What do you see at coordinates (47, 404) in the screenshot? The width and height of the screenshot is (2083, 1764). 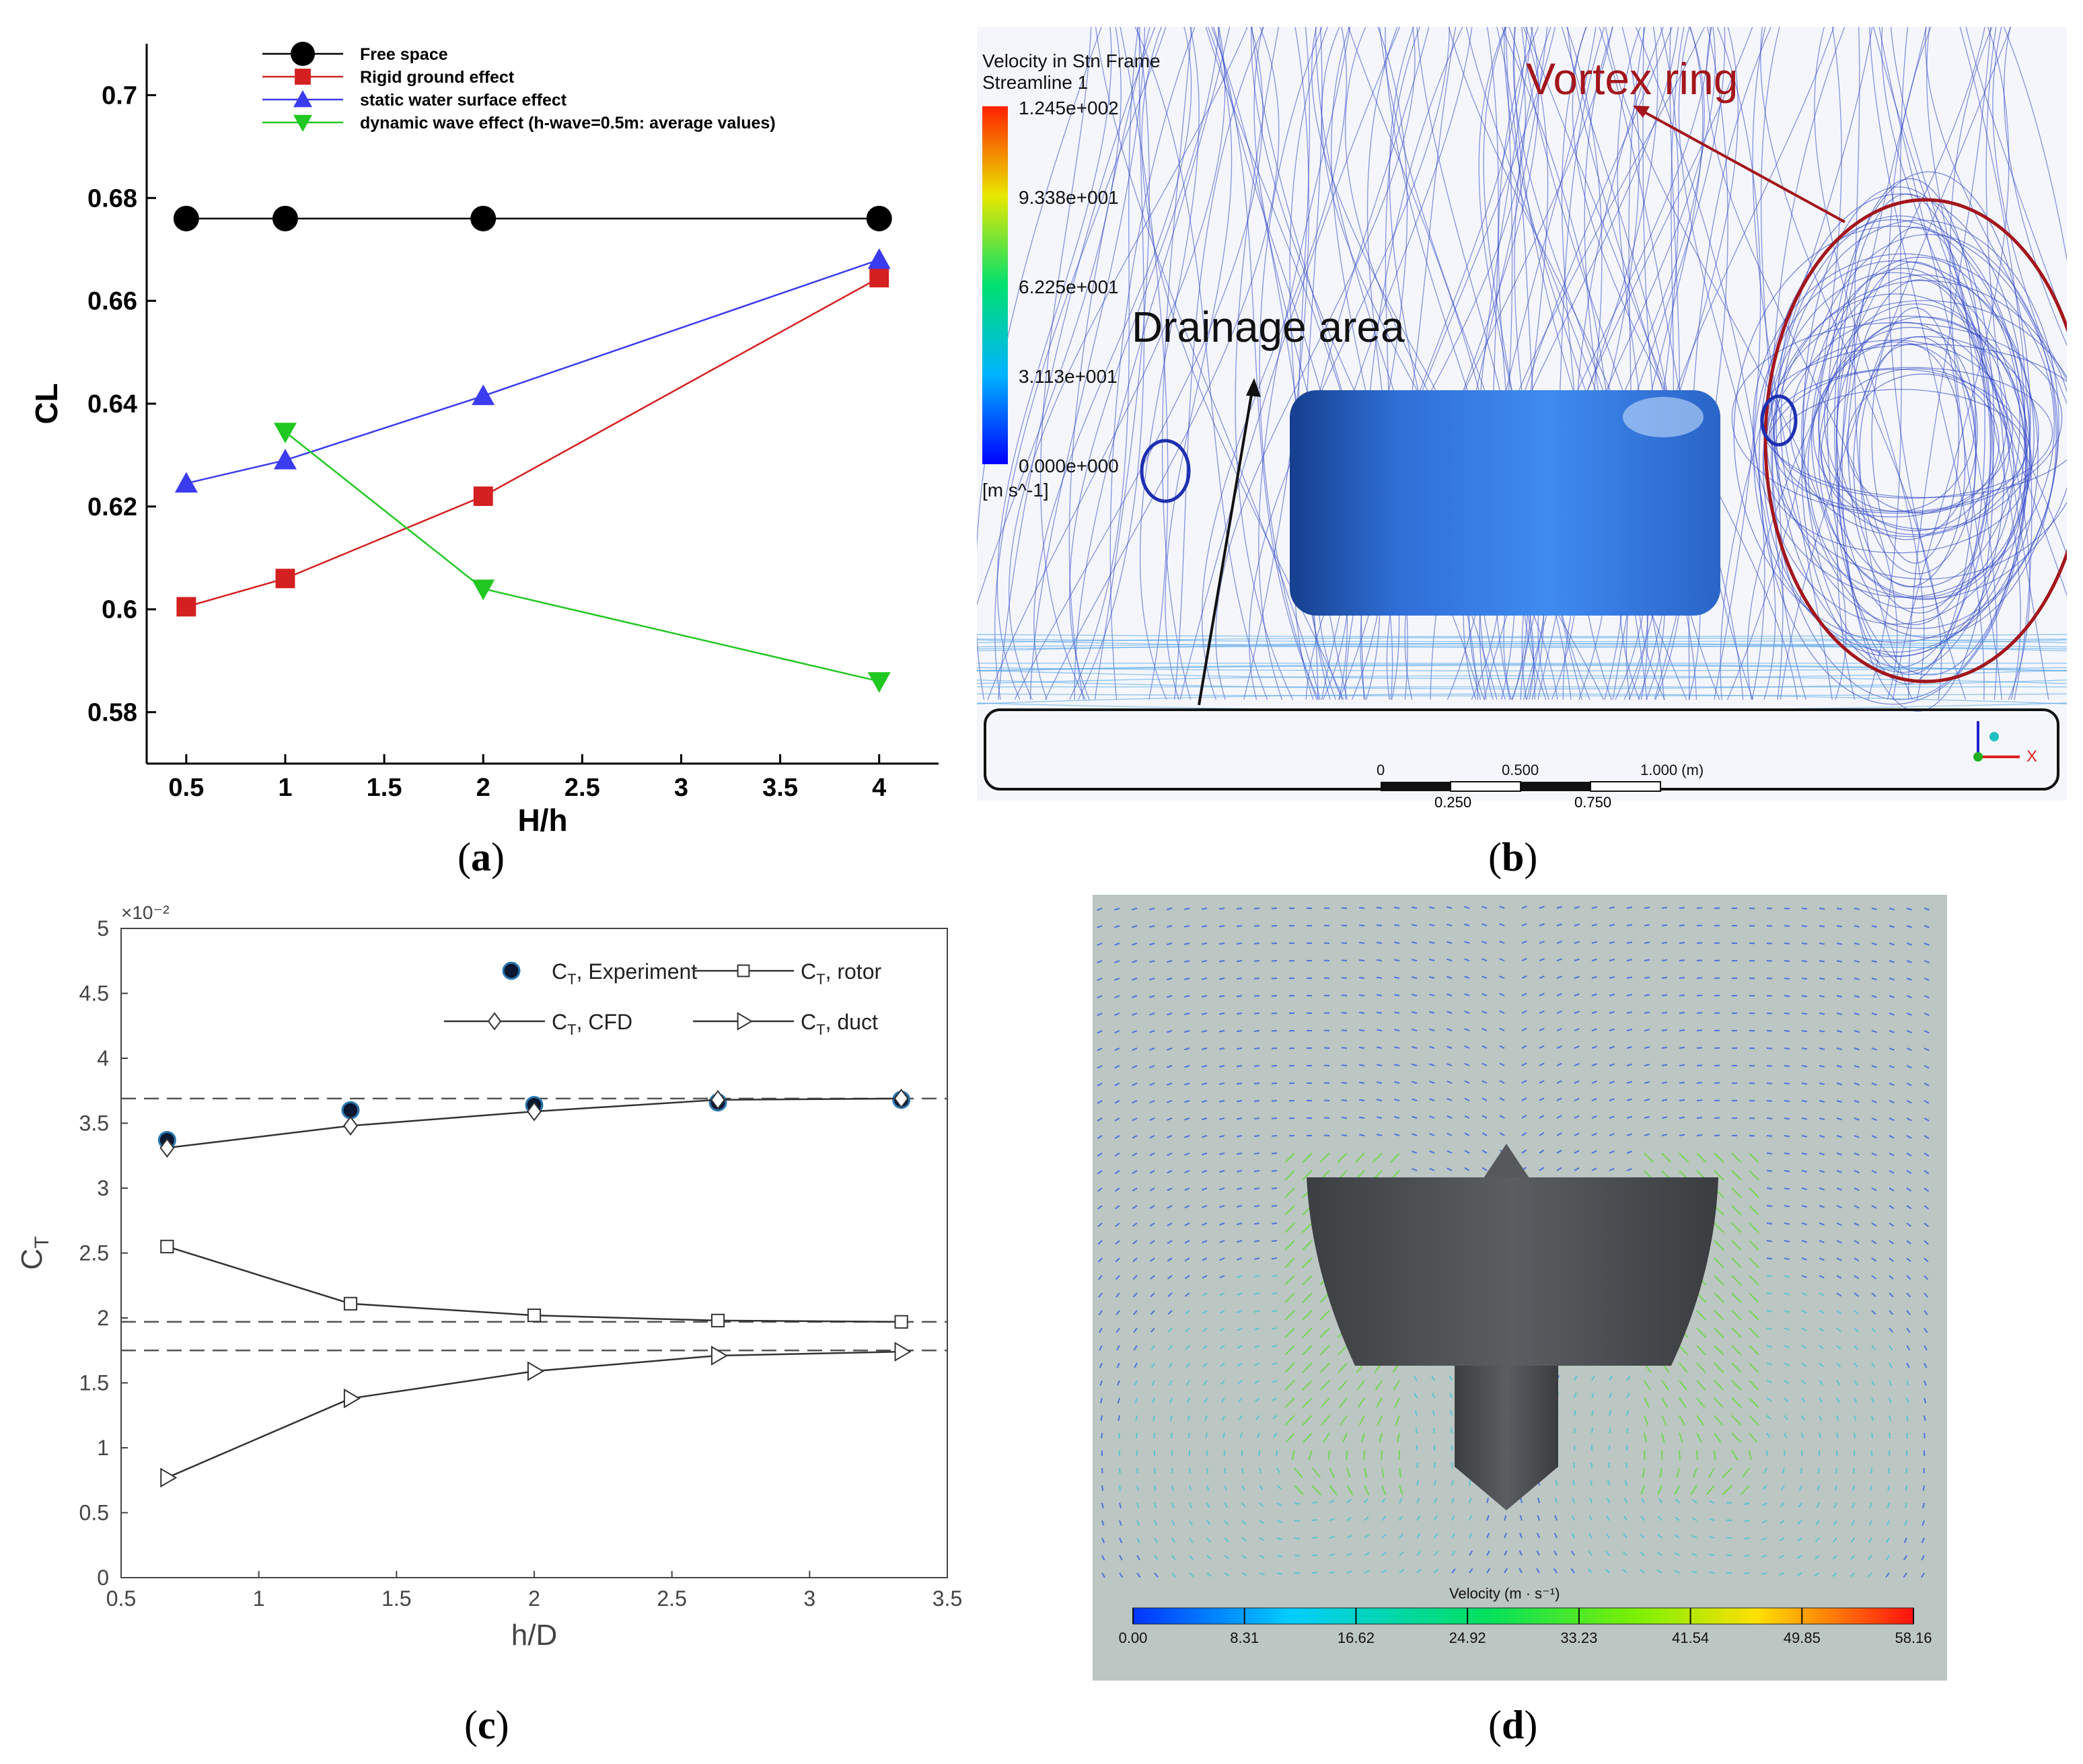 I see `y-axis-label: CL` at bounding box center [47, 404].